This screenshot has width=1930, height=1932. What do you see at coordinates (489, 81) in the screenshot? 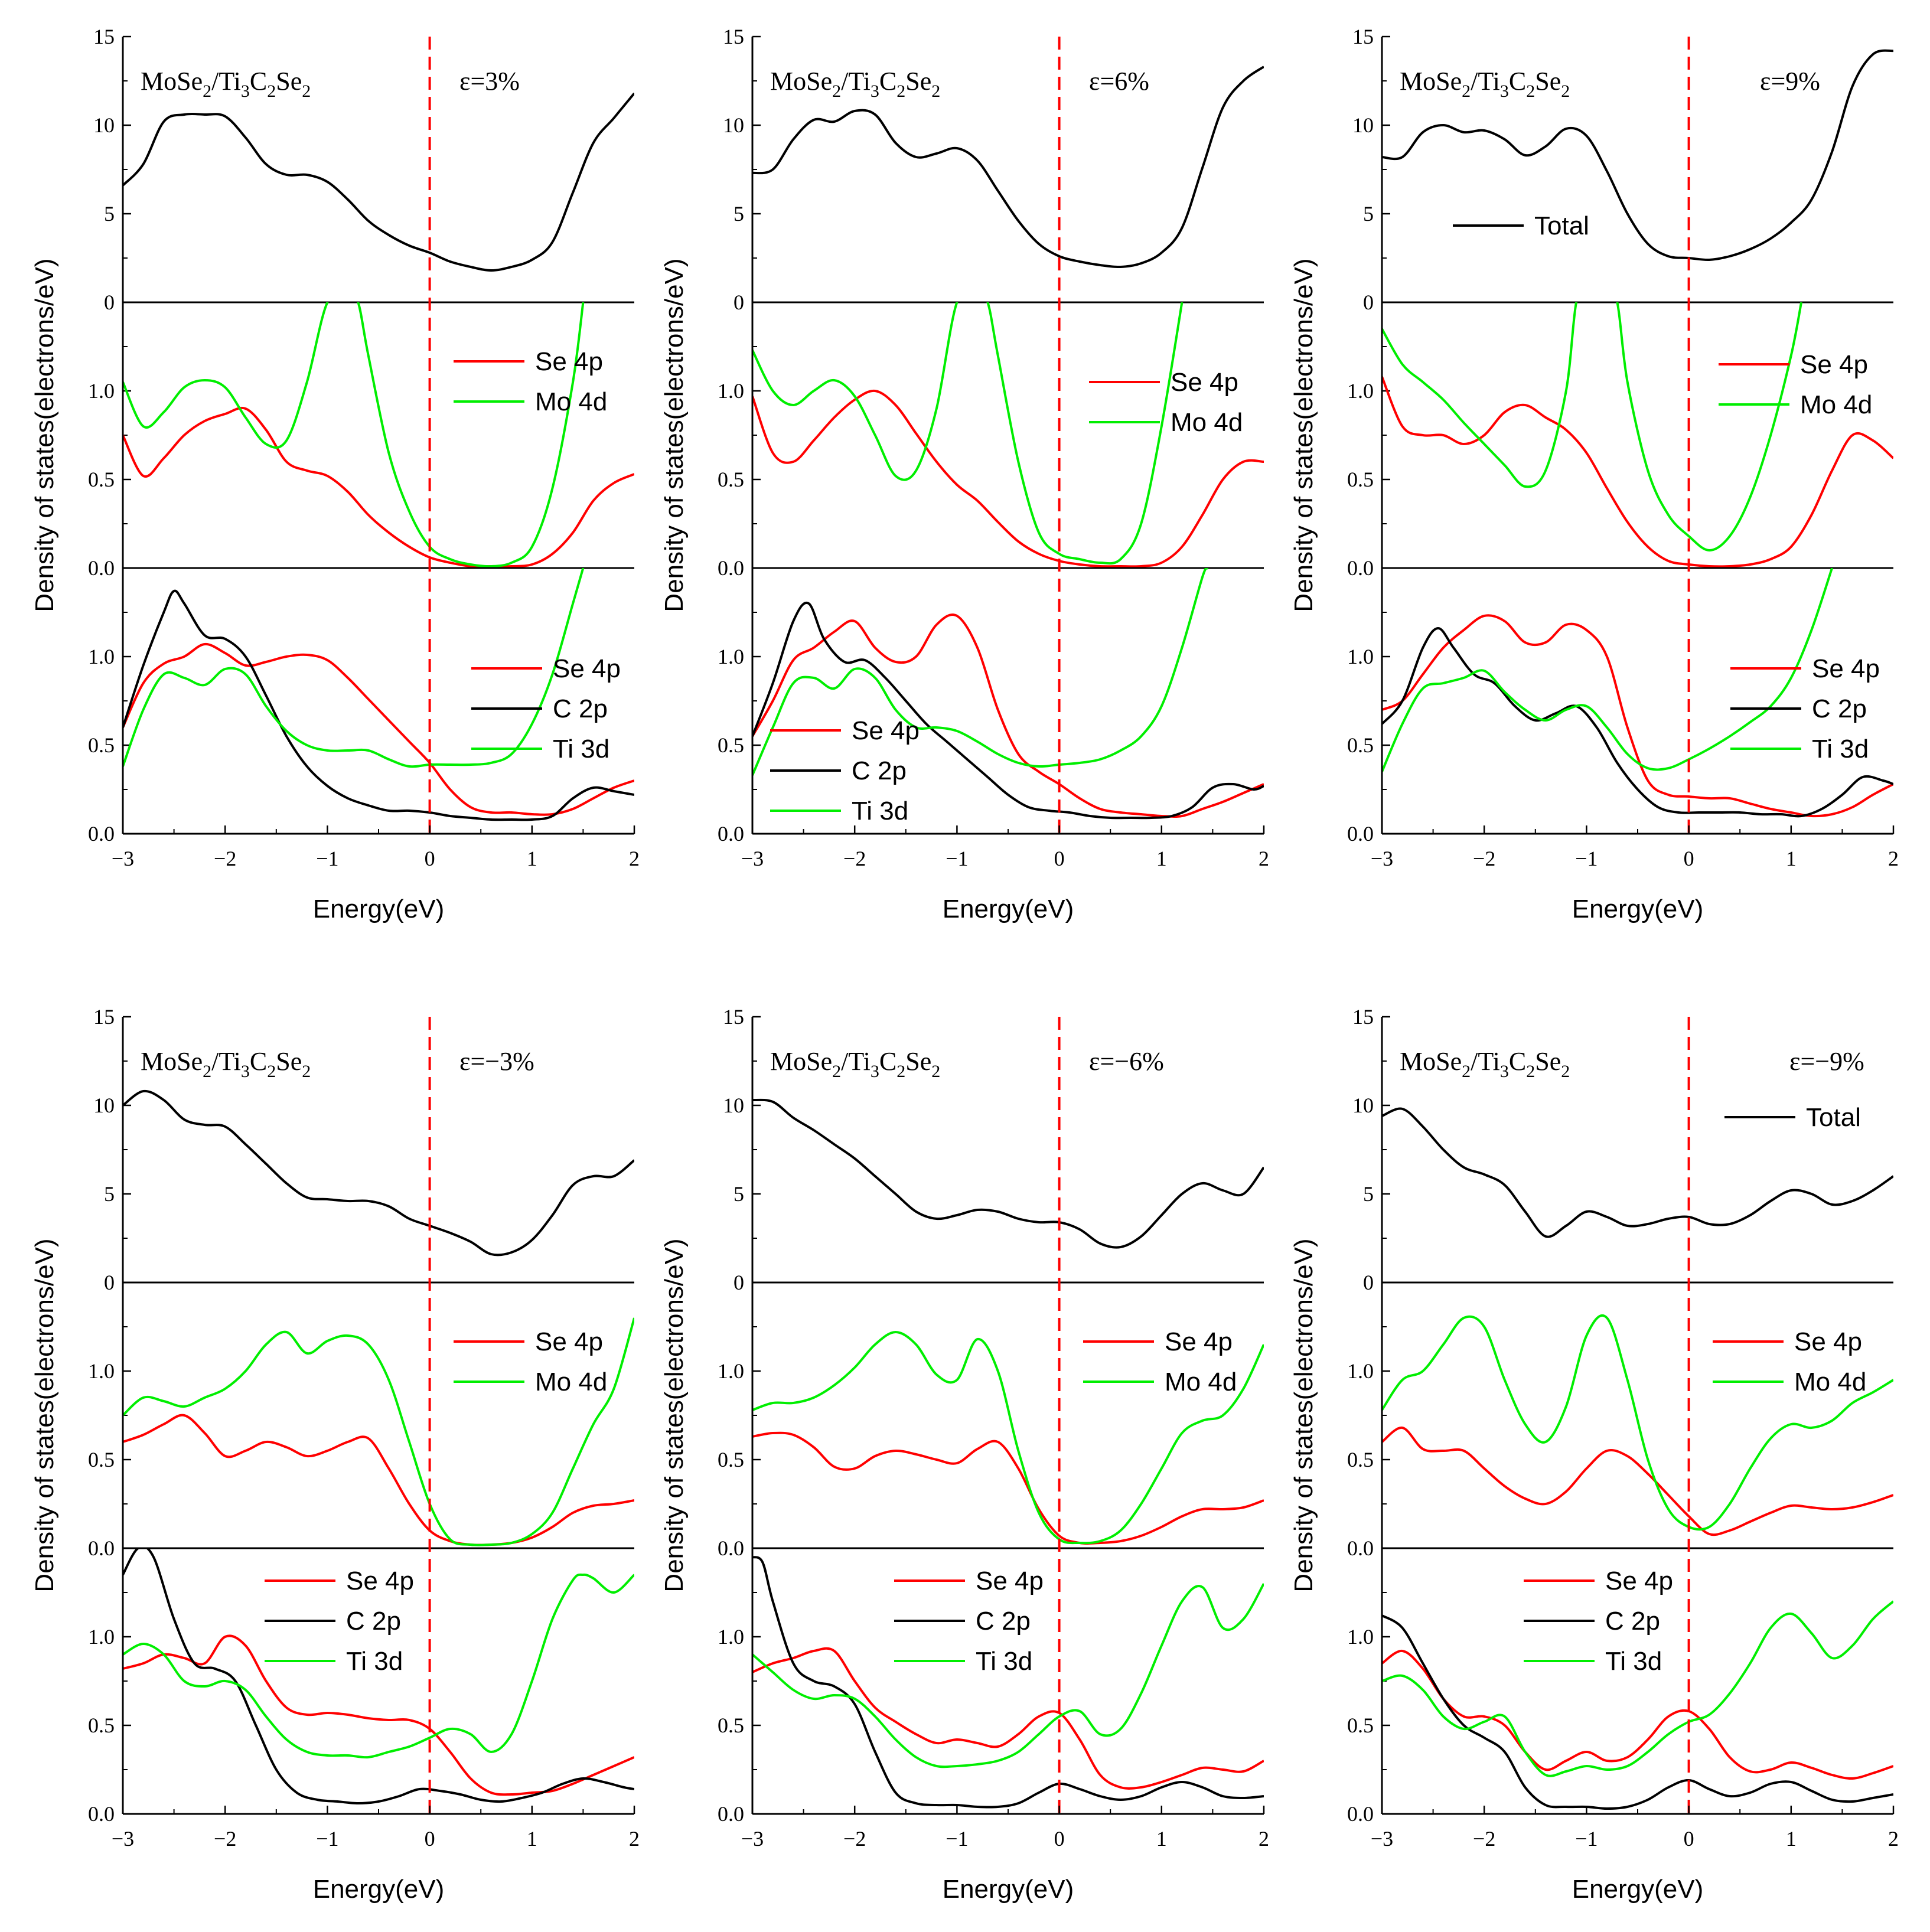
I see `strain-label: ε=3%` at bounding box center [489, 81].